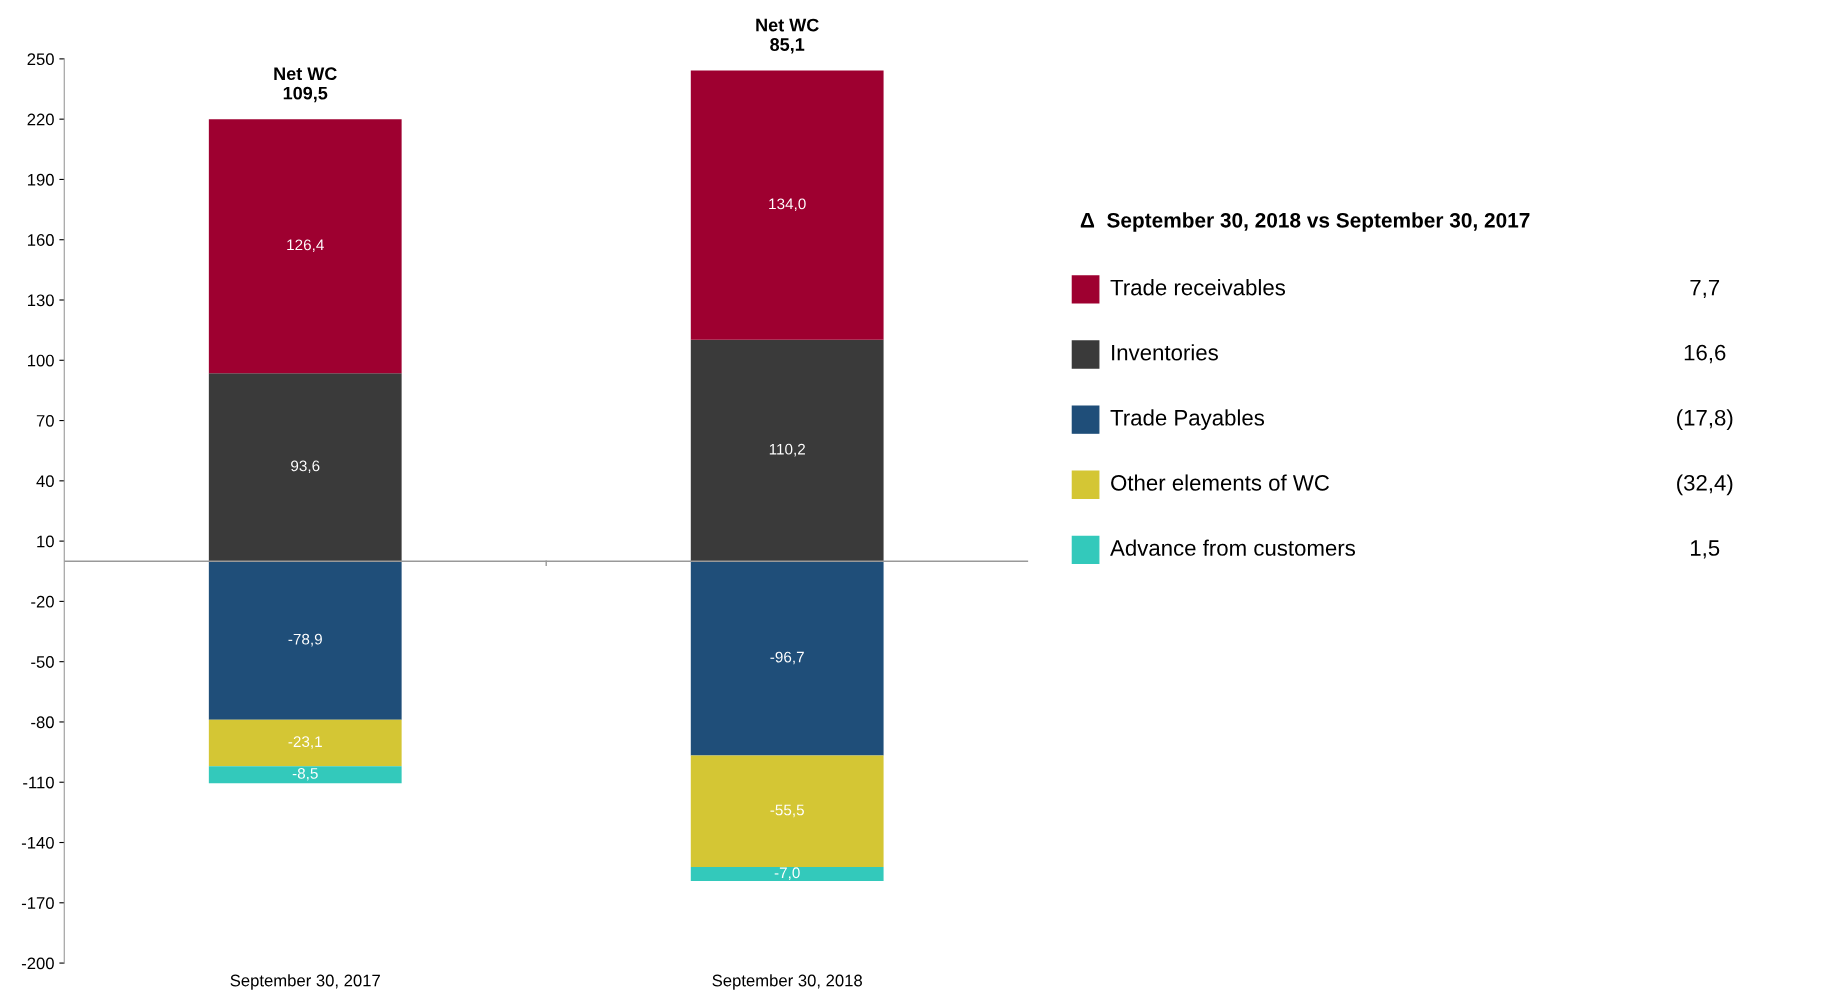  What do you see at coordinates (1305, 222) in the screenshot?
I see `legend-title: Δ September 30, 2018 vs September 30, 2017` at bounding box center [1305, 222].